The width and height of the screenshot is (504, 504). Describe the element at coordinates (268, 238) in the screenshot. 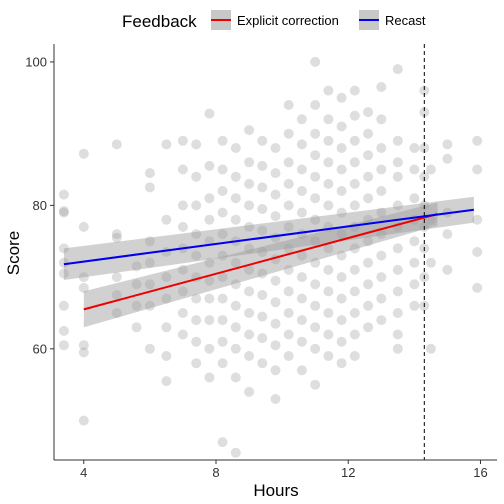

I see `confidence-band-recast` at that location.